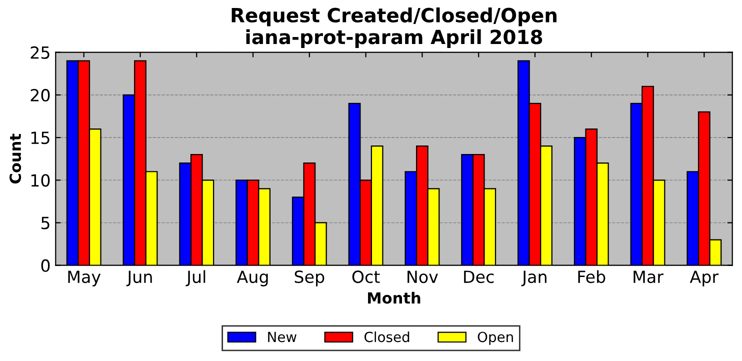 Image resolution: width=742 pixels, height=361 pixels. Describe the element at coordinates (366, 277) in the screenshot. I see `x-tick-label: Oct` at that location.